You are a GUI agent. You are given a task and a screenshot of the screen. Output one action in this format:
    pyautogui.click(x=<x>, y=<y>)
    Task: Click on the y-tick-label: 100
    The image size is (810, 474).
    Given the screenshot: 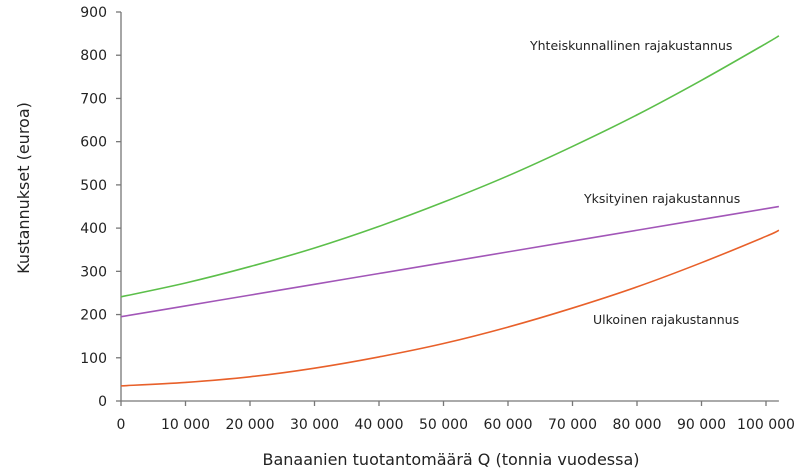 What is the action you would take?
    pyautogui.click(x=93, y=359)
    